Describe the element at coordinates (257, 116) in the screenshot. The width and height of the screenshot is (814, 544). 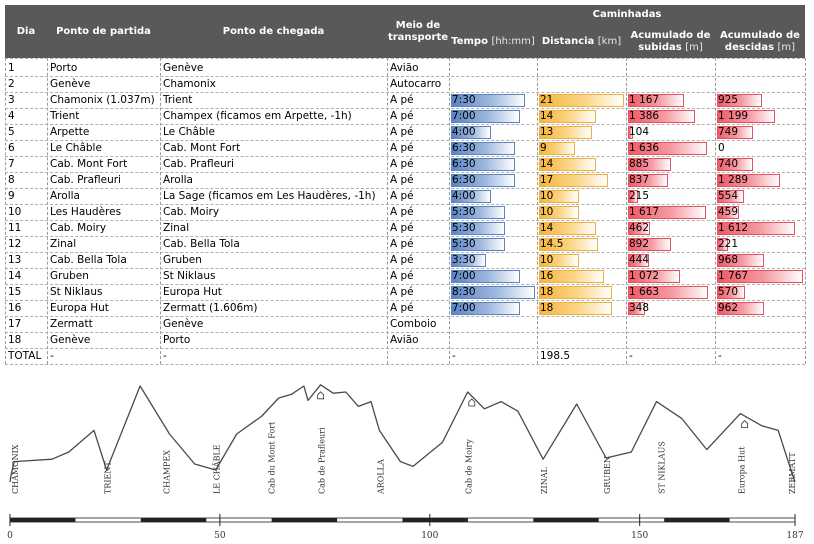
I see `cell-end: Champex (ficamos em Arpette, -1h)` at that location.